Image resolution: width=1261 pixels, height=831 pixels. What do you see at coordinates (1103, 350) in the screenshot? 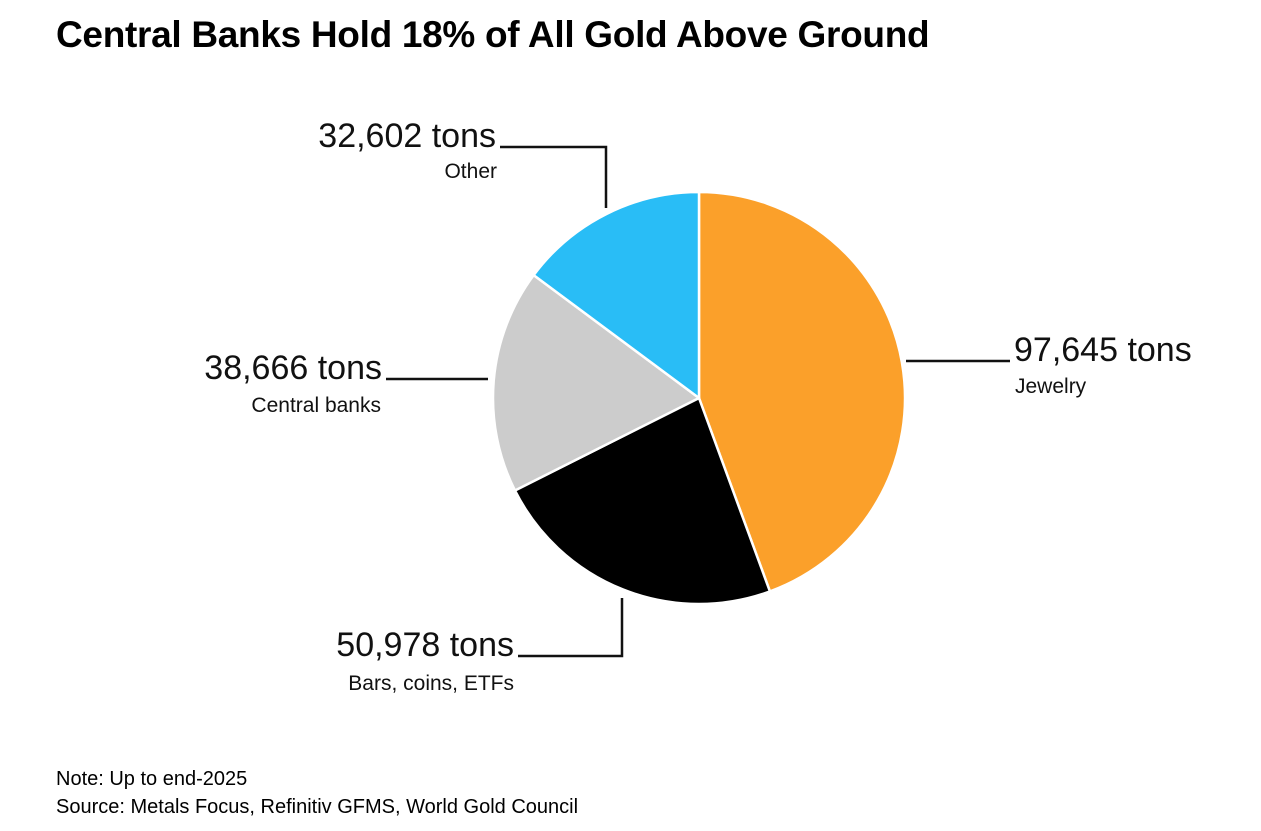
I see `slice-value-jewelry: 97,645 tons` at bounding box center [1103, 350].